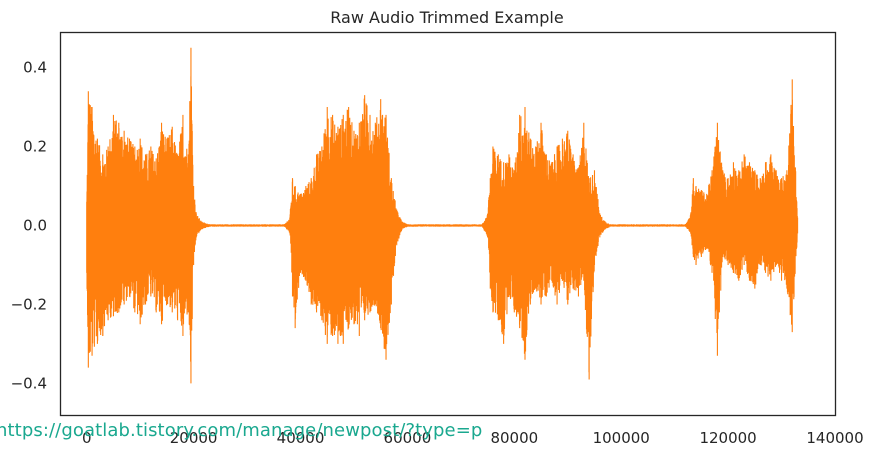 The image size is (872, 455). What do you see at coordinates (35, 225) in the screenshot?
I see `y-tick-label: 0.0` at bounding box center [35, 225].